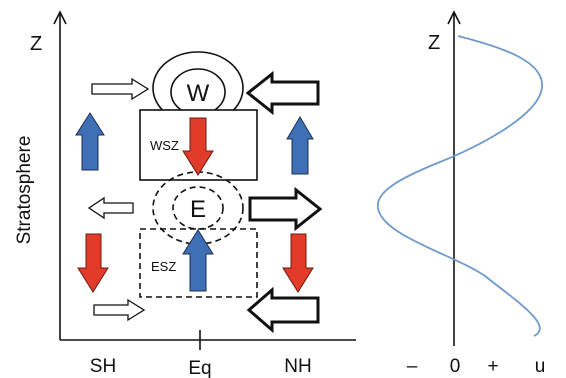 Image resolution: width=566 pixels, height=378 pixels. What do you see at coordinates (199, 368) in the screenshot?
I see `tick-label-eq: Eq` at bounding box center [199, 368].